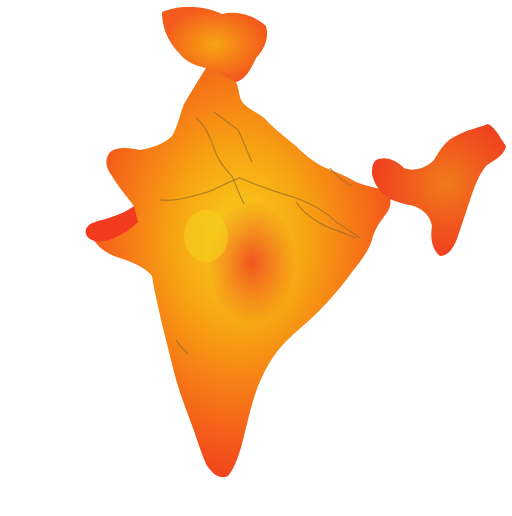  I want to click on hotspot-left, so click(206, 236).